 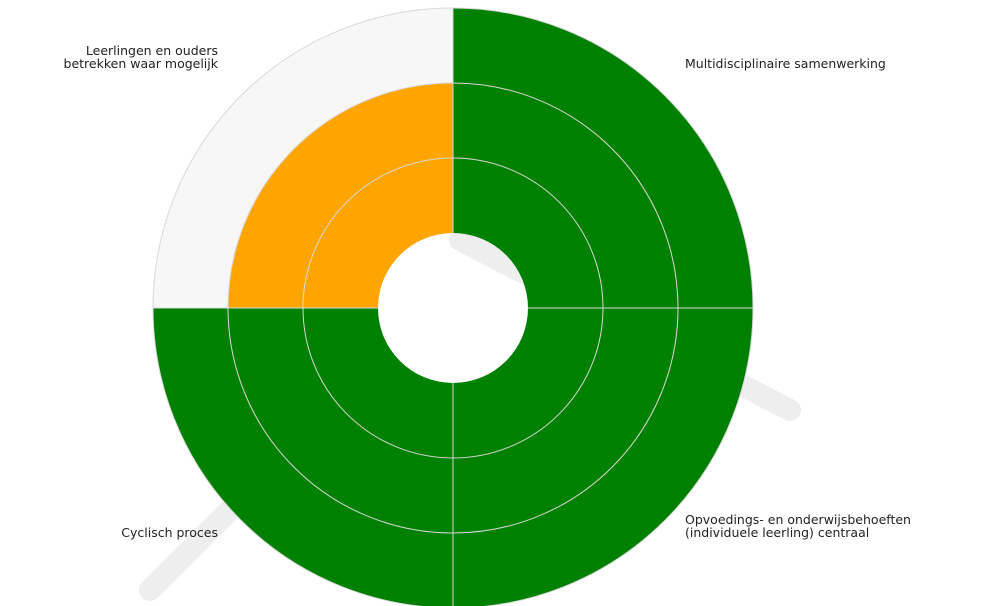 I want to click on category-label: Cyclisch proces, so click(x=169, y=532).